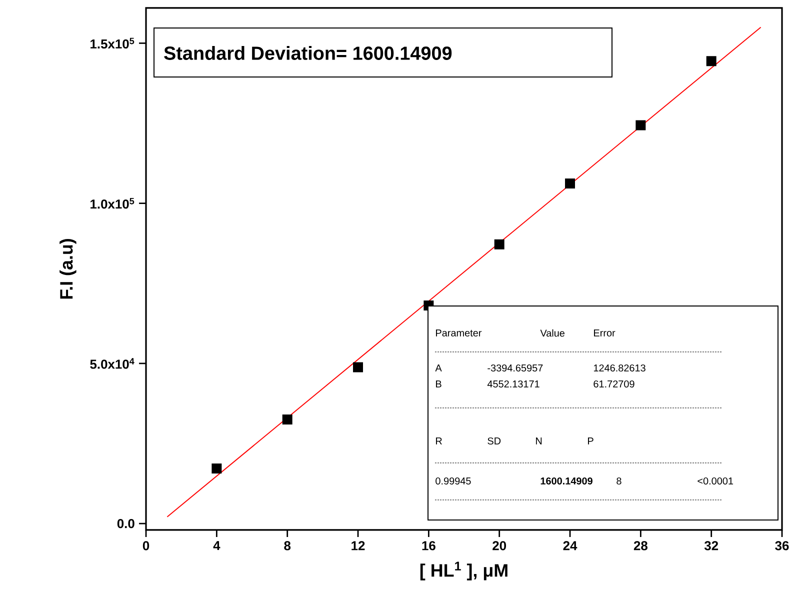 The width and height of the screenshot is (794, 613). Describe the element at coordinates (499, 545) in the screenshot. I see `x-tick-label: 20` at that location.